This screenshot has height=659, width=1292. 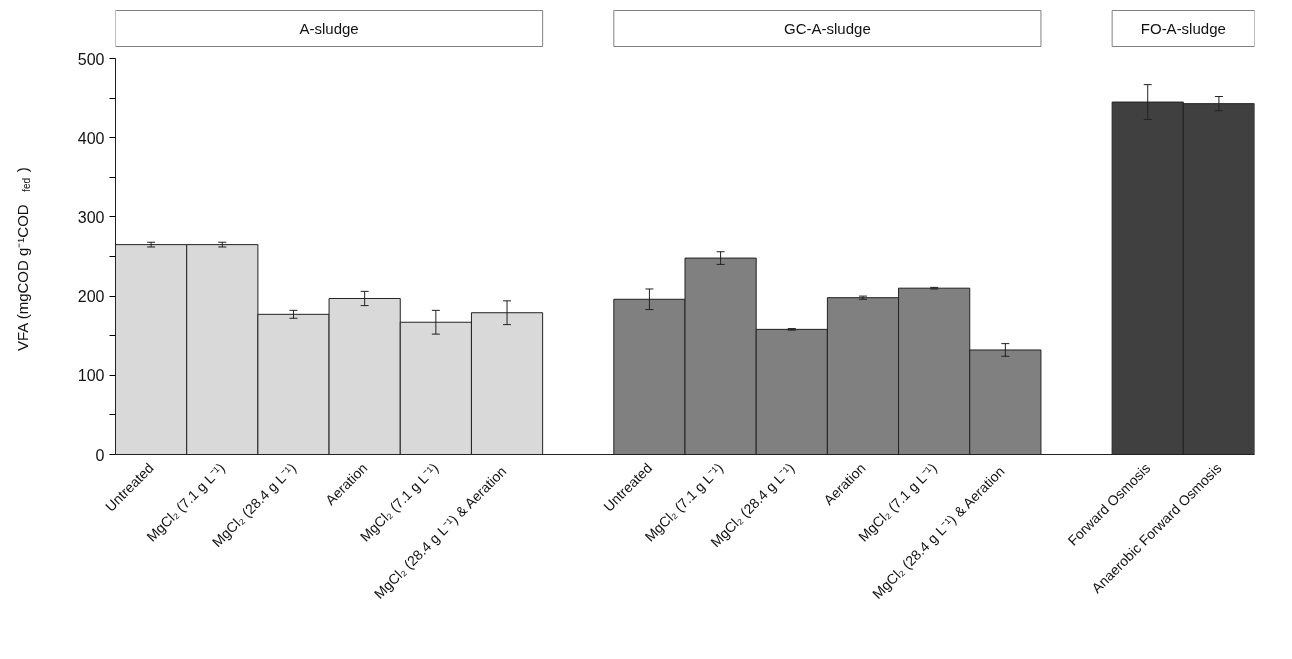 What do you see at coordinates (23, 259) in the screenshot?
I see `y-axis-title: VFA (mgCOD g⁻¹CODfed)` at bounding box center [23, 259].